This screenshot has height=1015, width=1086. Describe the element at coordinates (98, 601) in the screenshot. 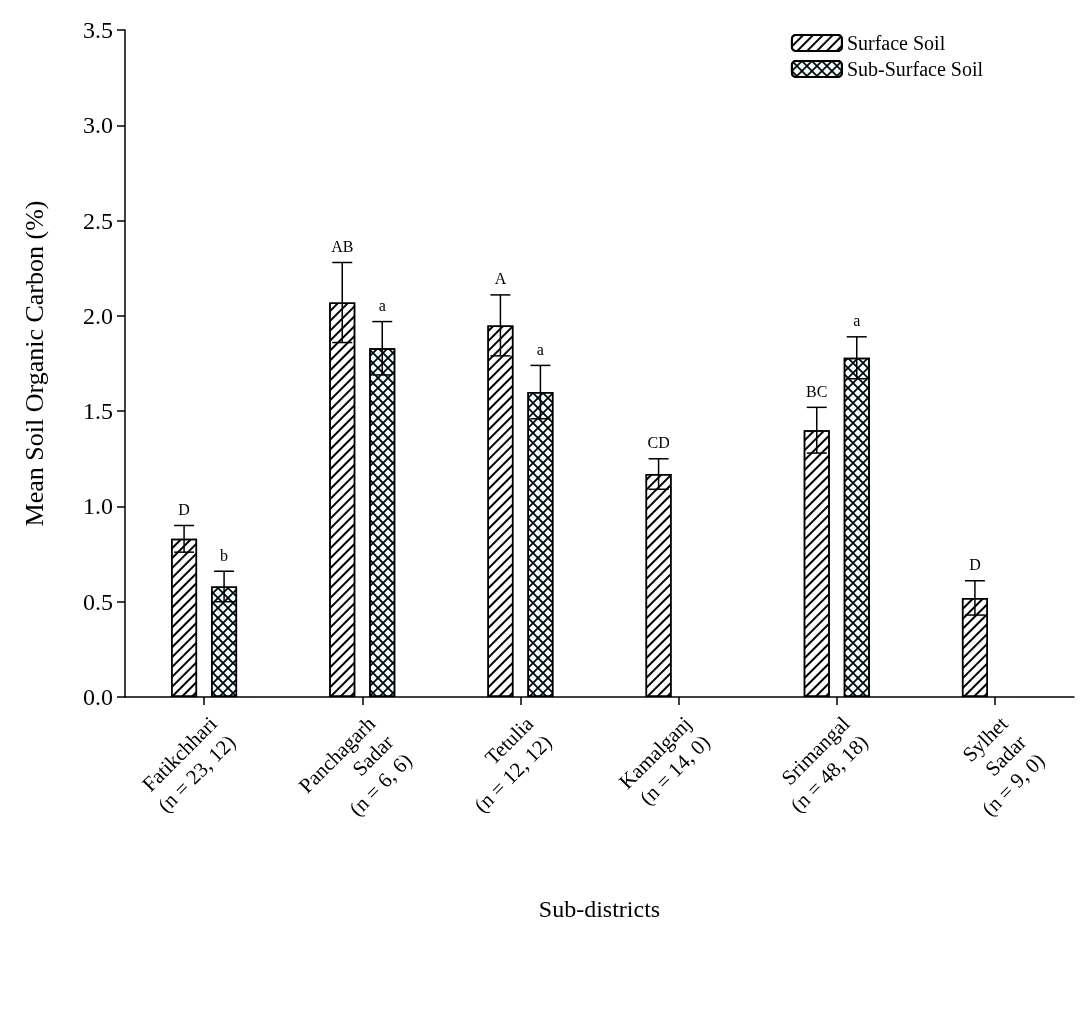

I see `y-tick-label: 0.5` at that location.